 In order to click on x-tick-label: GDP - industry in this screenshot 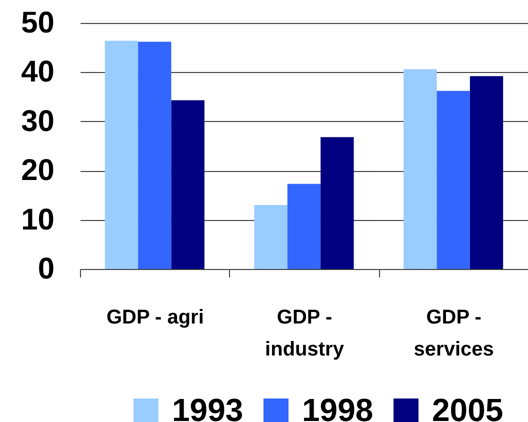, I will do `click(305, 333)`.